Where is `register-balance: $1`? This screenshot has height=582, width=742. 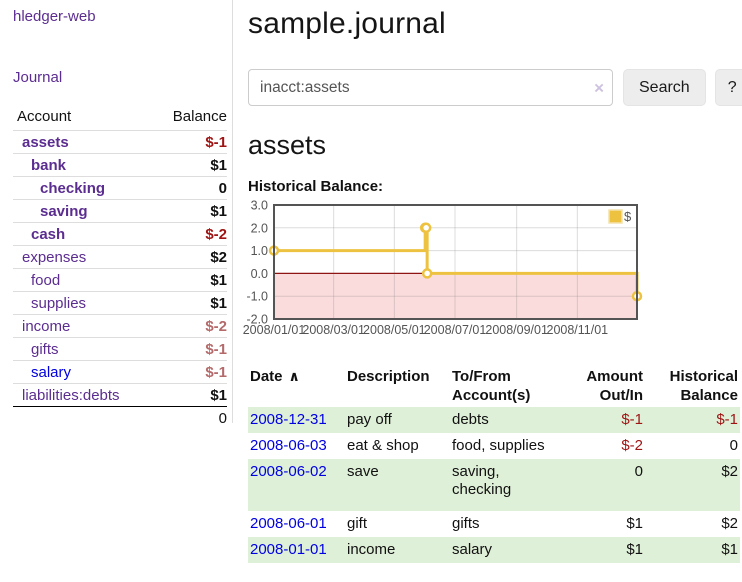
register-balance: $1 is located at coordinates (729, 549).